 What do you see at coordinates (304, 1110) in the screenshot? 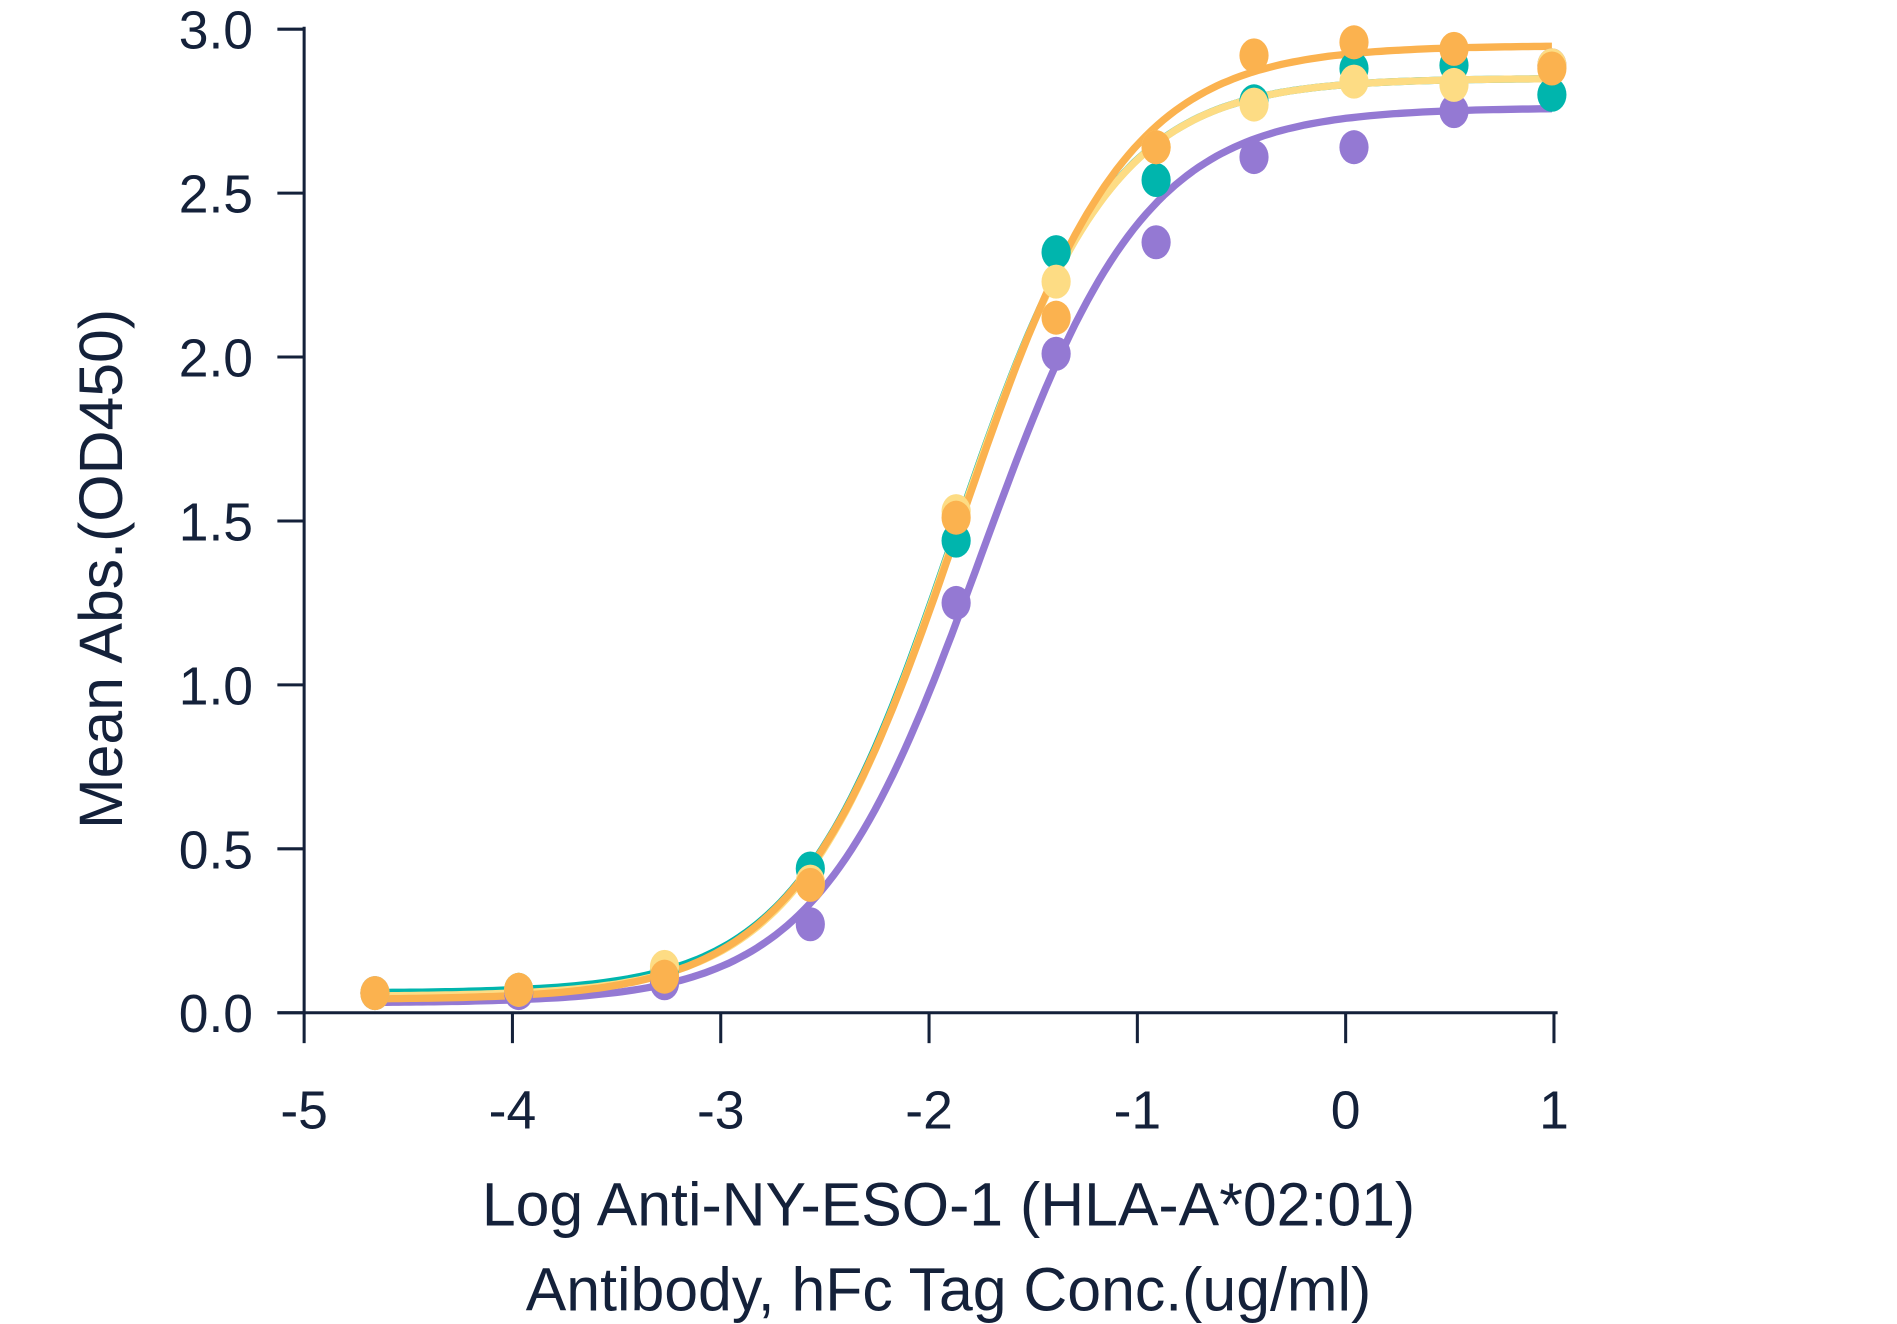
I see `x-tick-label: -5` at bounding box center [304, 1110].